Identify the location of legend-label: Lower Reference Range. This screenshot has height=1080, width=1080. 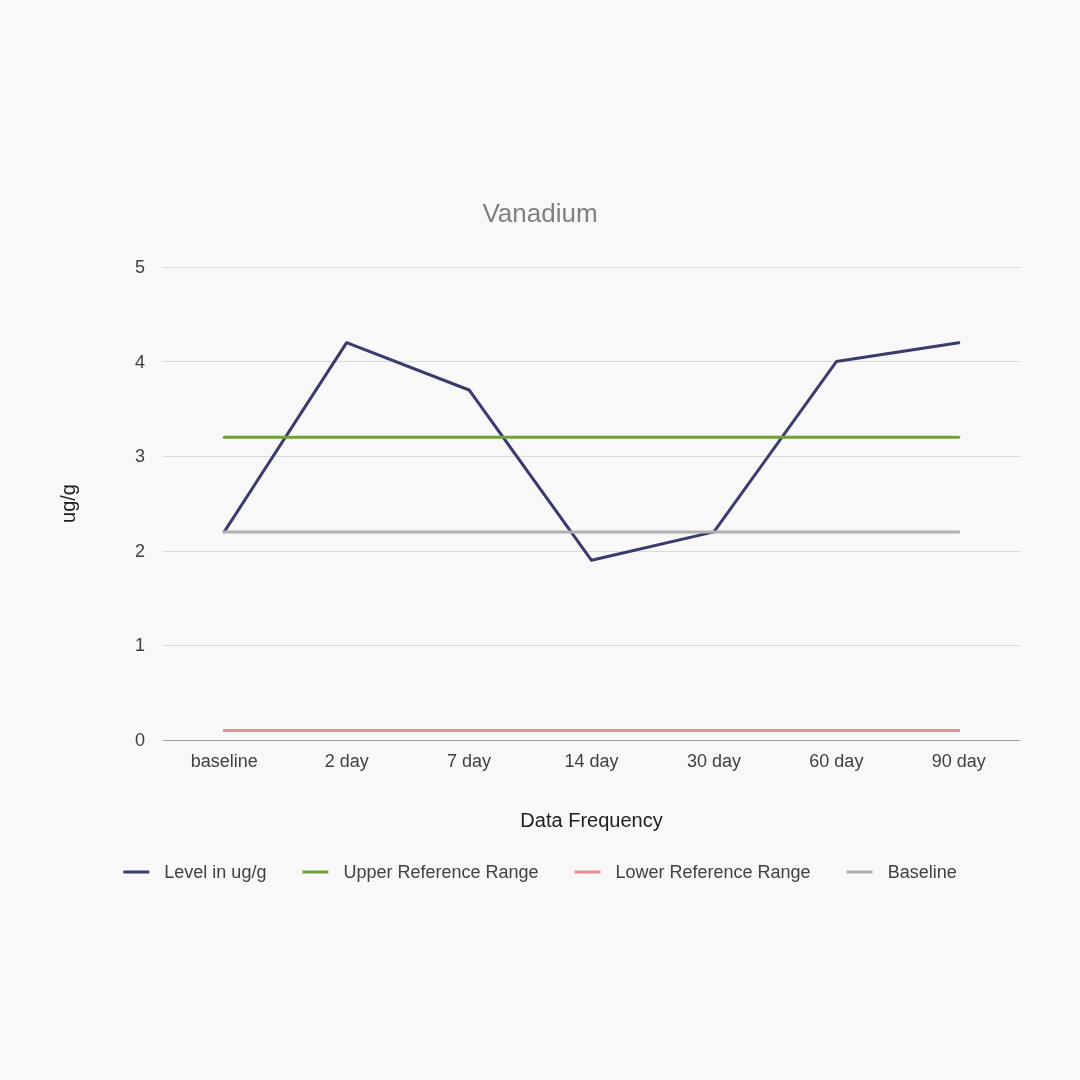
(713, 872).